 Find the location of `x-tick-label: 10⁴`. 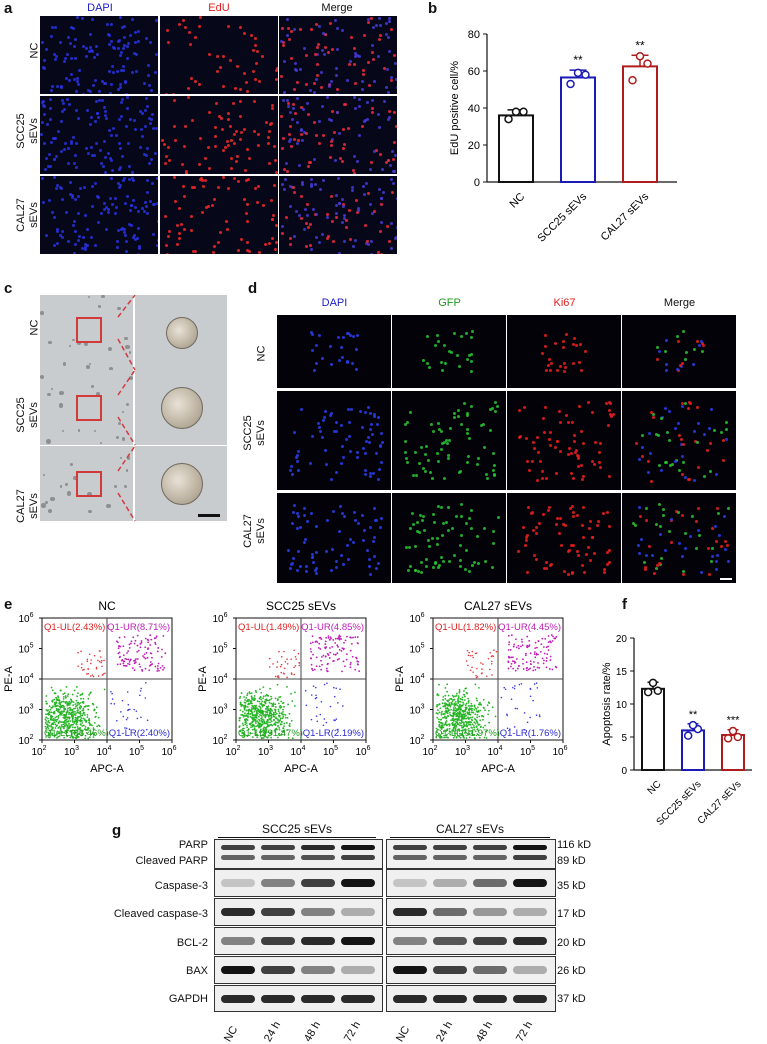

x-tick-label: 10⁴ is located at coordinates (297, 751).